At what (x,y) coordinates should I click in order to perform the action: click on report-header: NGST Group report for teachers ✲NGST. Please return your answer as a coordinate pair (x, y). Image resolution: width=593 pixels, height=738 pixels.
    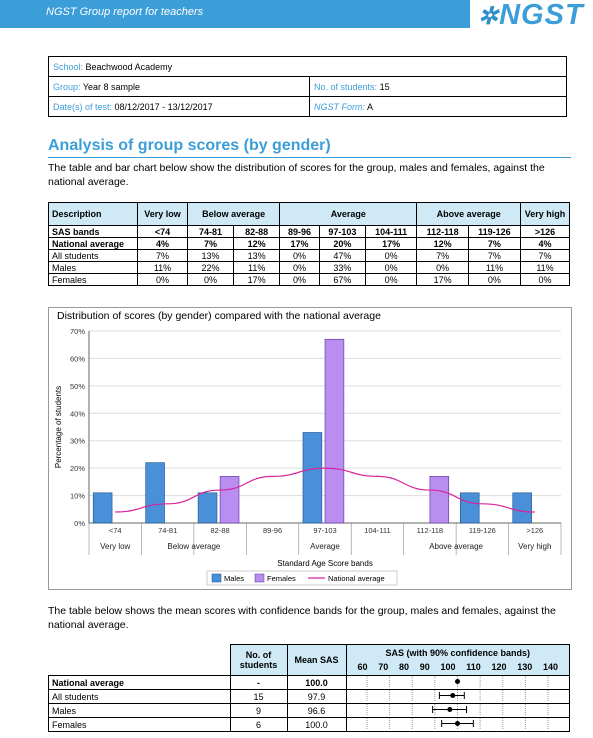
    Looking at the image, I should click on (296, 15).